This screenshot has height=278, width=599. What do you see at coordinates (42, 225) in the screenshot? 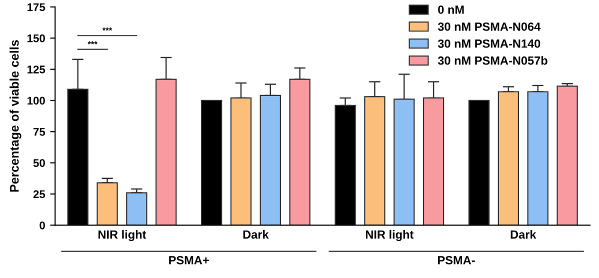
I see `y-tick-label: 0` at bounding box center [42, 225].